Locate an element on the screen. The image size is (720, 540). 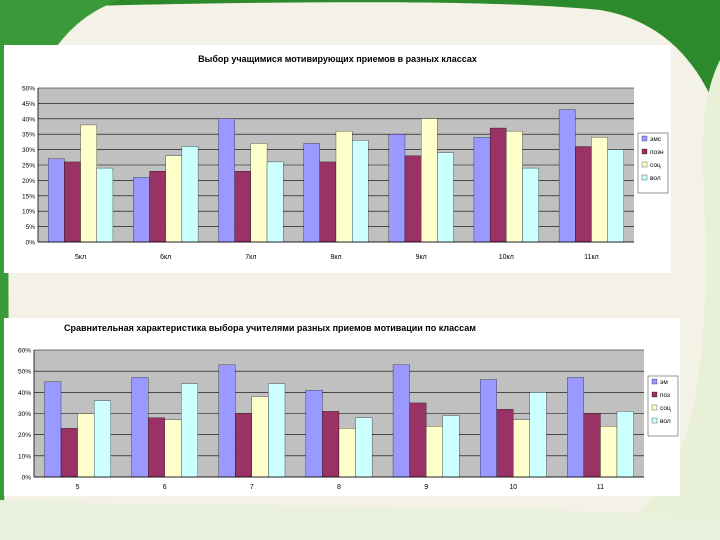
bar-соц-5кл is located at coordinates (88, 183).